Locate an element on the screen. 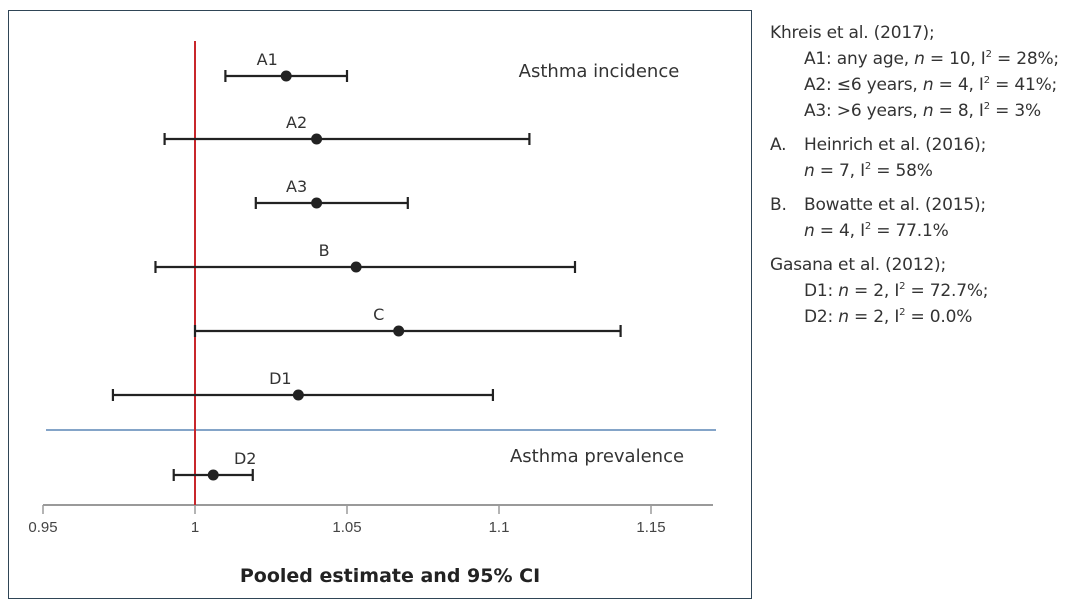 This screenshot has height=610, width=1085. section-label-prevalence: Asthma prevalence is located at coordinates (597, 456).